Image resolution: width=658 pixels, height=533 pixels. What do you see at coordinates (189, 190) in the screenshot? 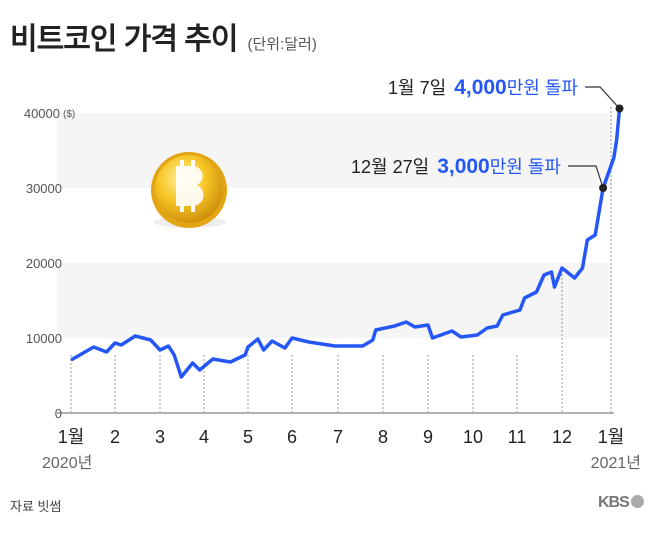
I see `bitcoin-coin-icon` at bounding box center [189, 190].